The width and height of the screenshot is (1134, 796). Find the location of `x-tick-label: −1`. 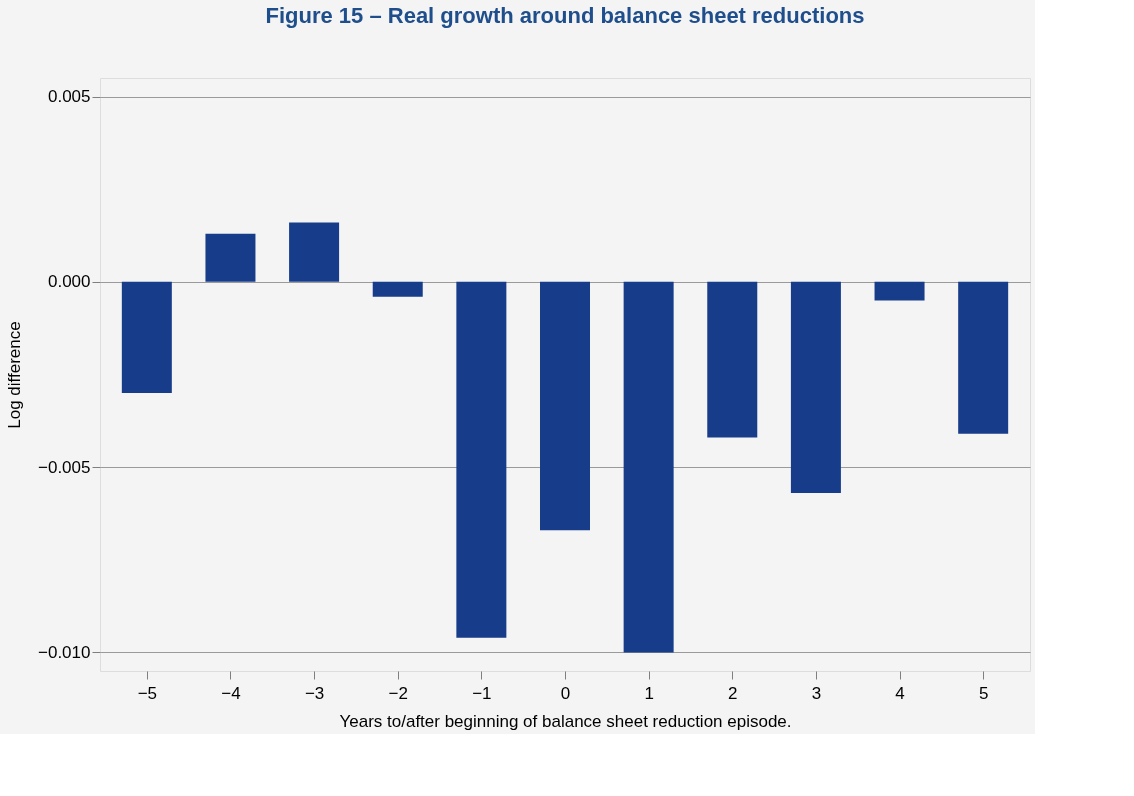

x-tick-label: −1 is located at coordinates (482, 693).